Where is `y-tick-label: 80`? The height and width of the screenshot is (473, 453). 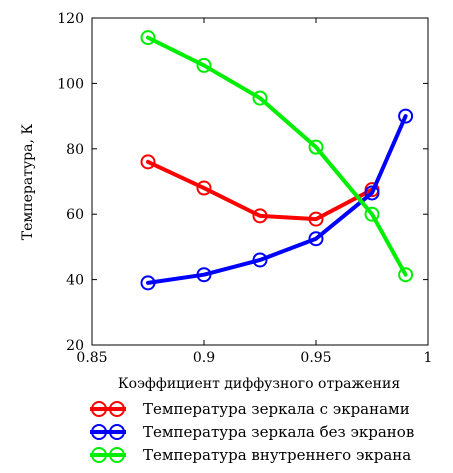
y-tick-label: 80 is located at coordinates (75, 150).